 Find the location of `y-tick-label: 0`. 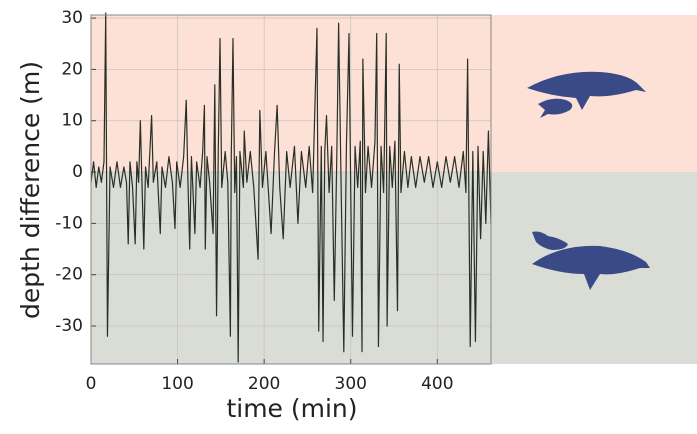

y-tick-label: 0 is located at coordinates (77, 172).